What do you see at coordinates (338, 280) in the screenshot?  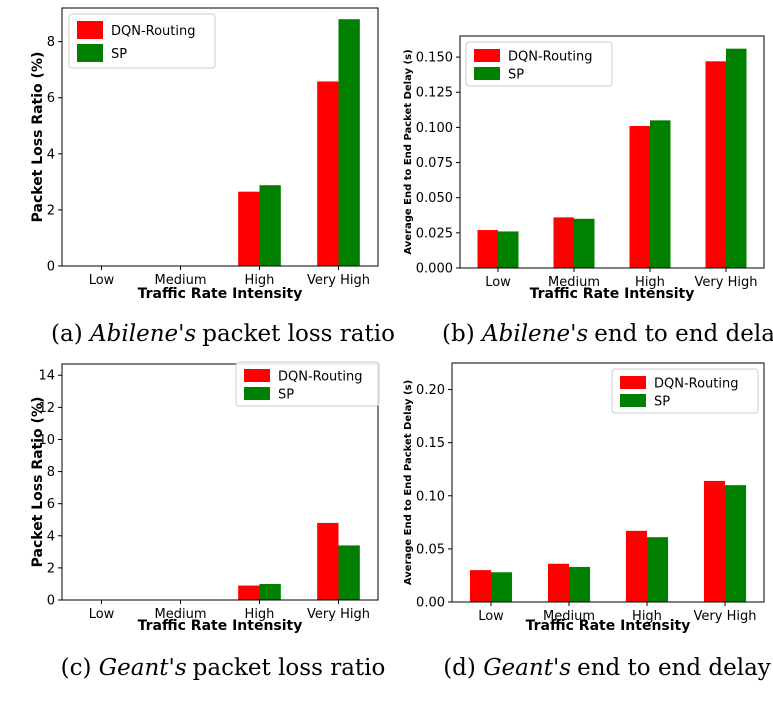 I see `xtick-label-a-3: Very High` at bounding box center [338, 280].